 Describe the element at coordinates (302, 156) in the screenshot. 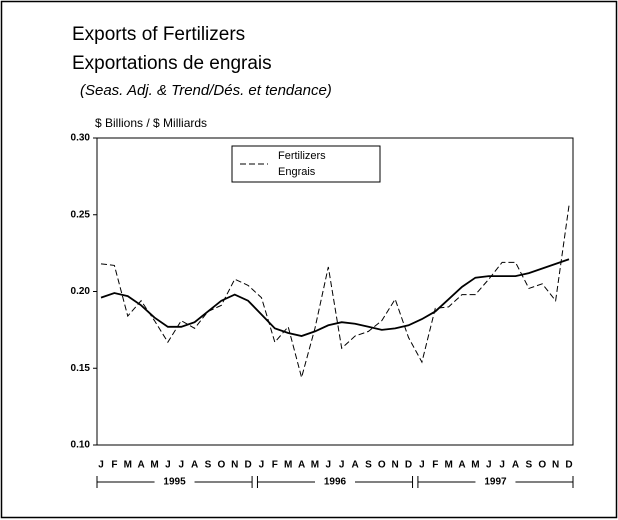

I see `legend-label: Fertilizers` at that location.